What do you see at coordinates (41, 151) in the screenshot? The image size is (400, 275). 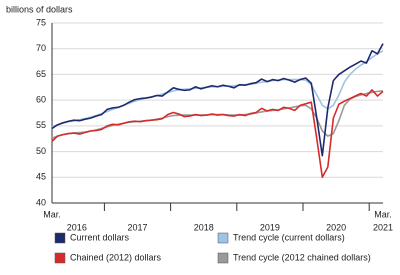 I see `y-tick-label: 50` at bounding box center [41, 151].